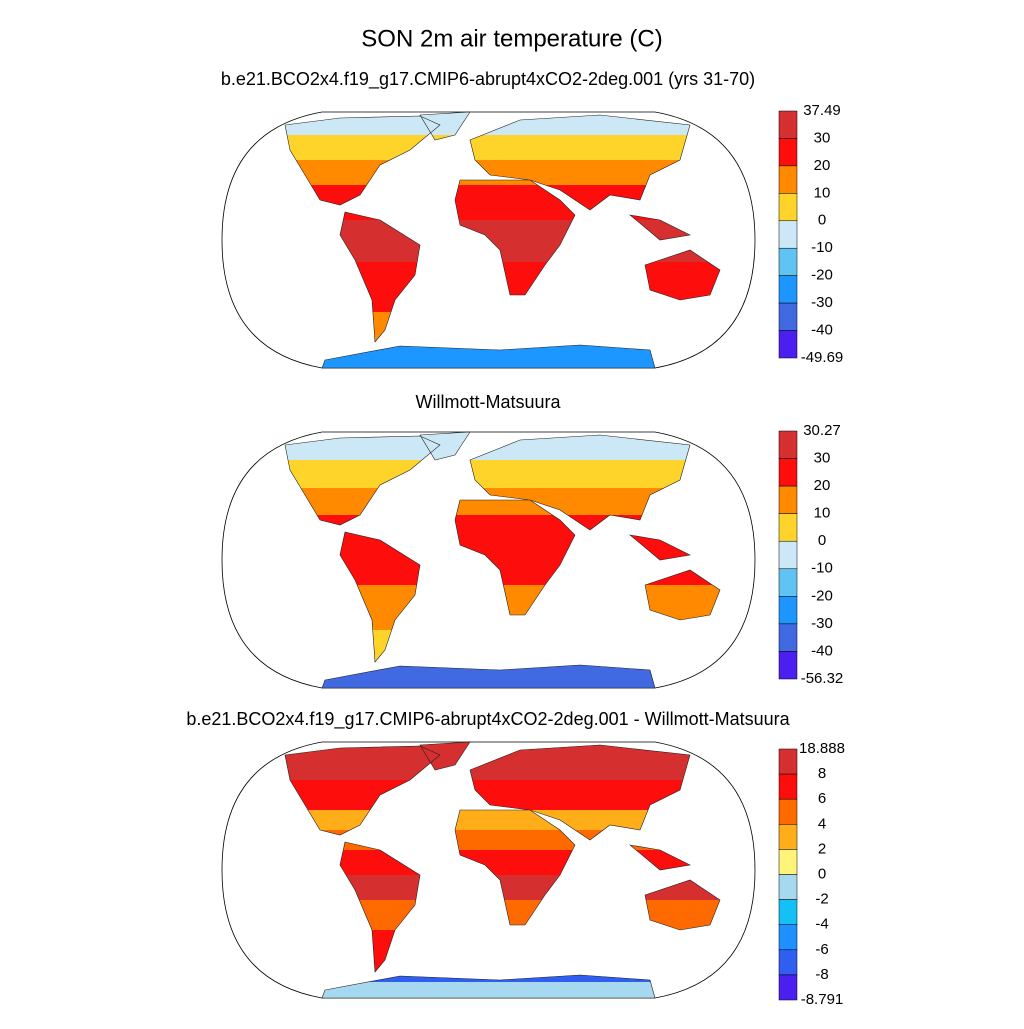 This screenshot has height=1029, width=1024. What do you see at coordinates (822, 773) in the screenshot?
I see `colorbar-label: 8` at bounding box center [822, 773].